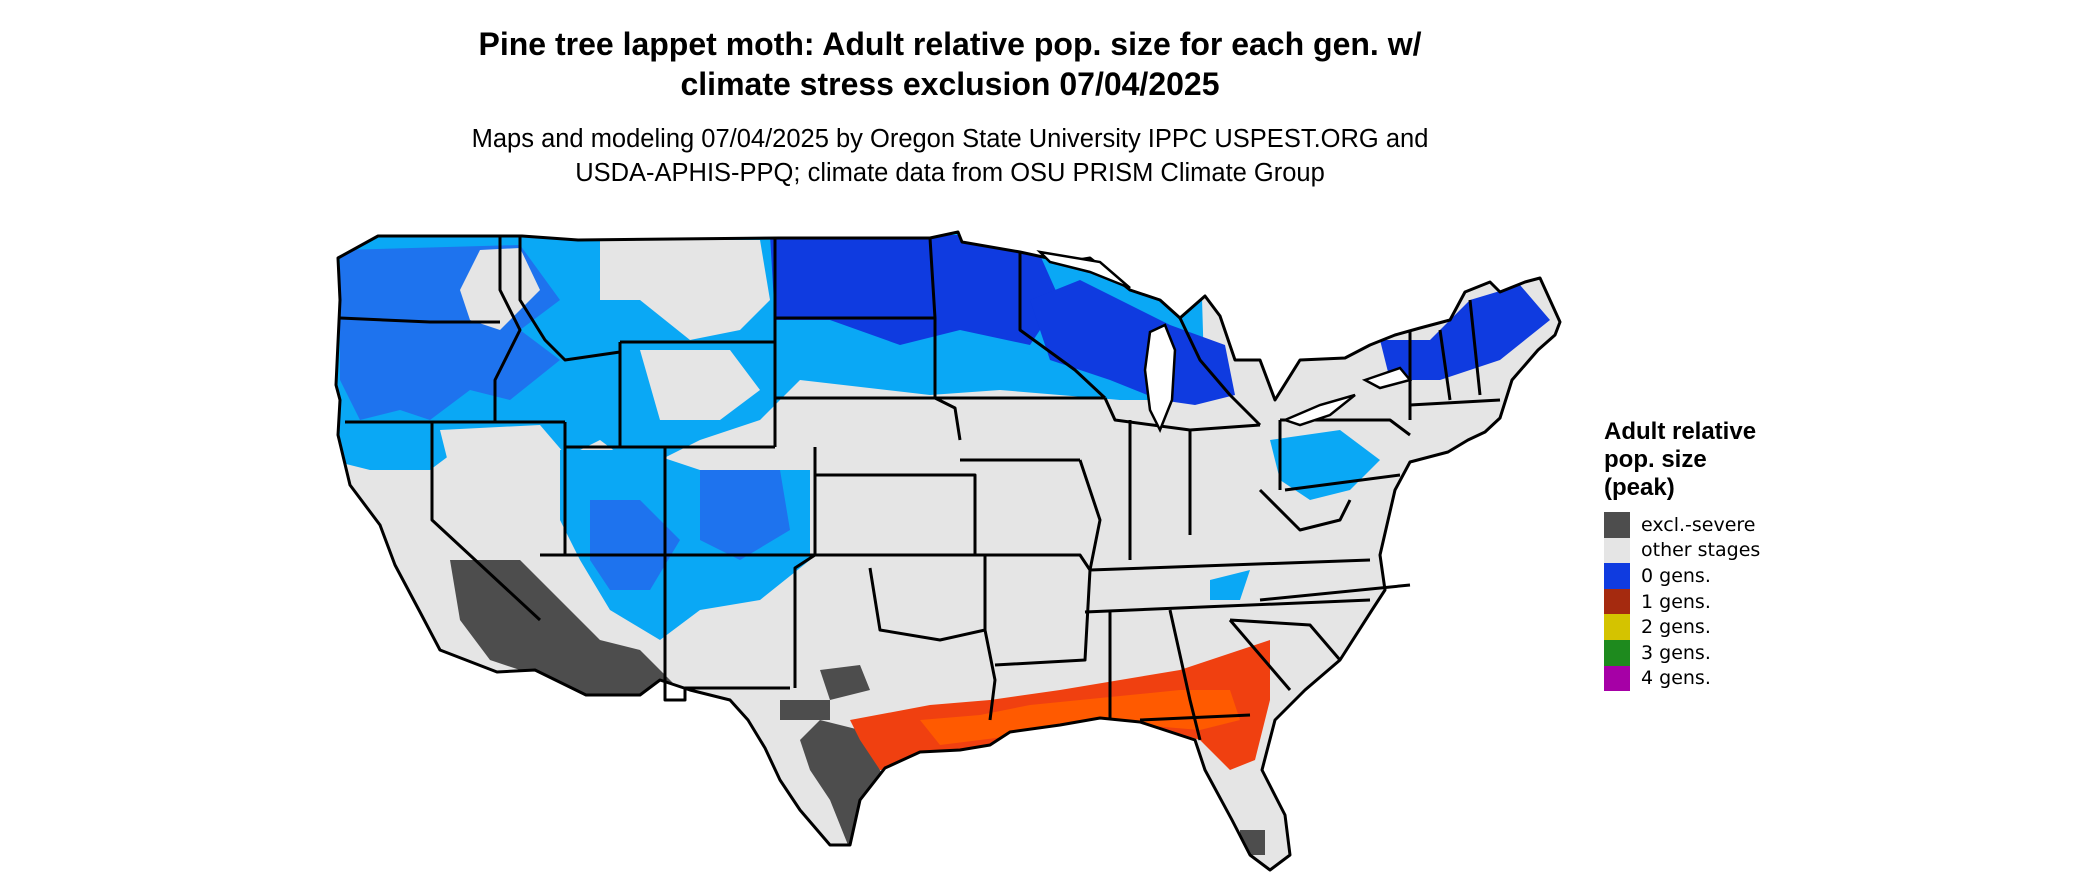  Describe the element at coordinates (1617, 550) in the screenshot. I see `legend-swatch-other-stages` at that location.